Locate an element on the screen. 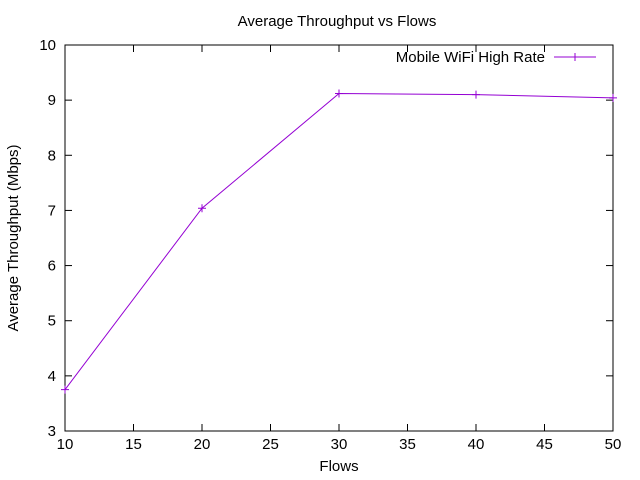  legend: Mobile WiFi High Rate is located at coordinates (496, 57).